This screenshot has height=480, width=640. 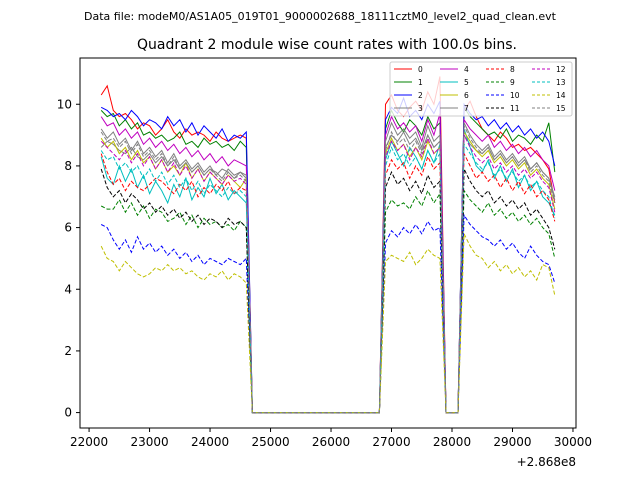 What do you see at coordinates (512, 82) in the screenshot?
I see `legend-label-9: 9` at bounding box center [512, 82].